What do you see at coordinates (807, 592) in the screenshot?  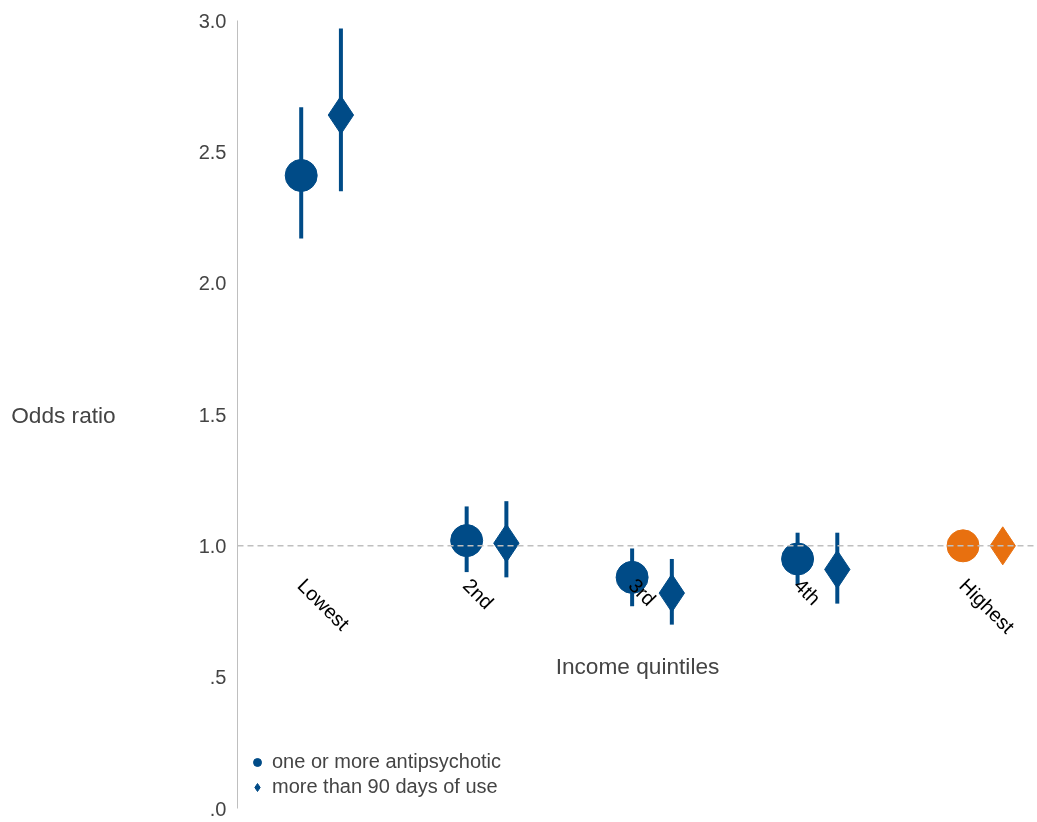 I see `x-tick-label: 4th` at bounding box center [807, 592].